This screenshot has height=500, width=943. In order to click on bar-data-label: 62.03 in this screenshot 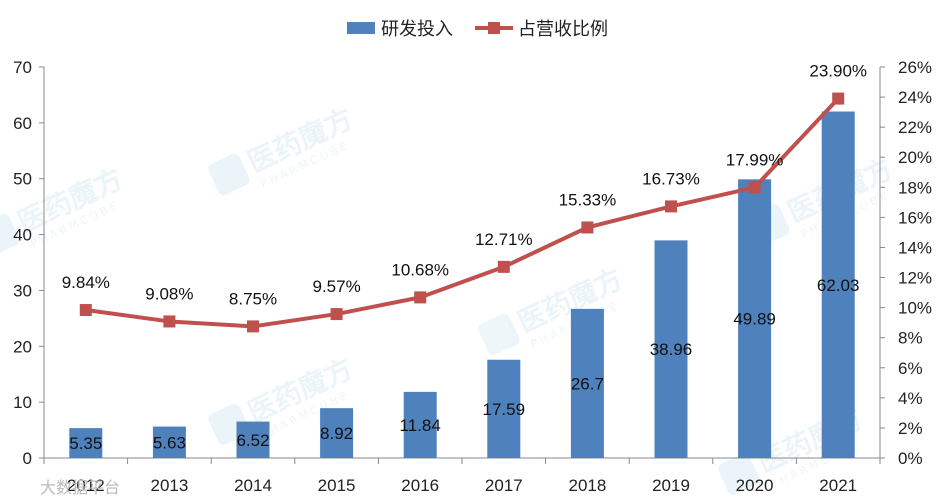, I will do `click(838, 285)`.